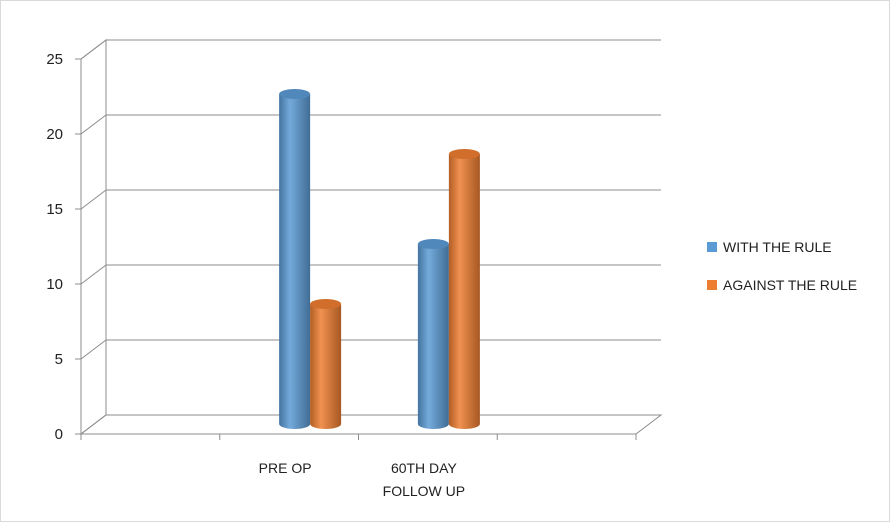 This screenshot has width=890, height=523. I want to click on x-category-label: FOLLOW UP, so click(424, 491).